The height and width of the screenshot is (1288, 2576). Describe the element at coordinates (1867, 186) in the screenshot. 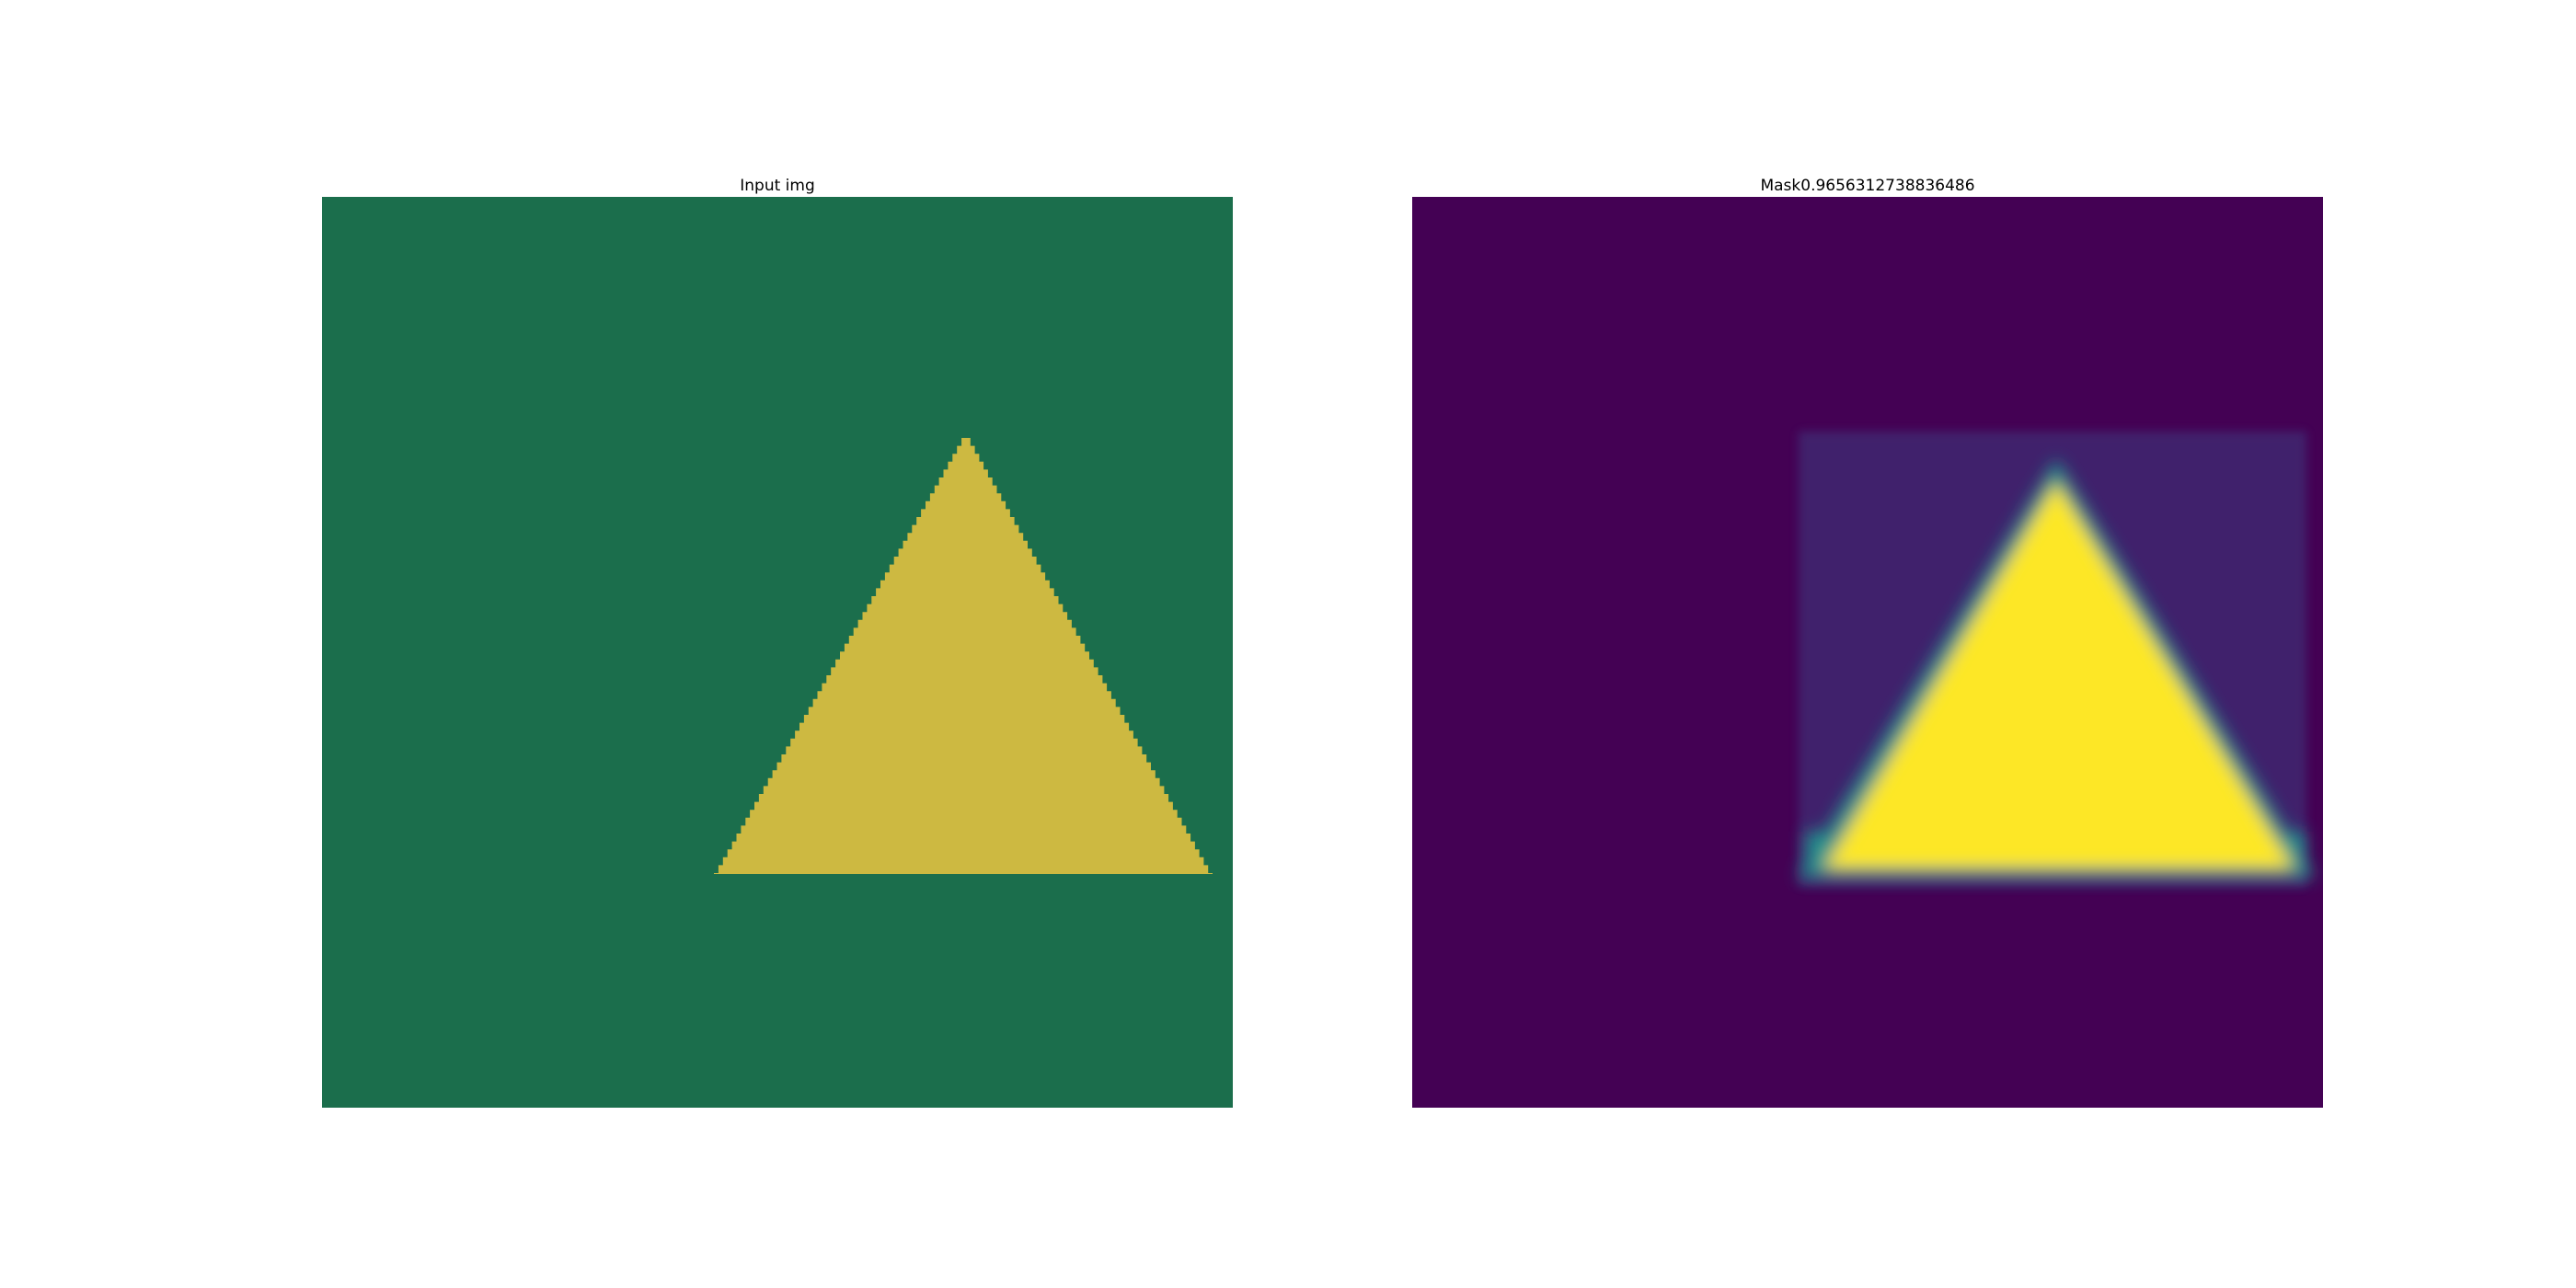

I see `mask-image-title: Mask0.9656312738836486` at that location.